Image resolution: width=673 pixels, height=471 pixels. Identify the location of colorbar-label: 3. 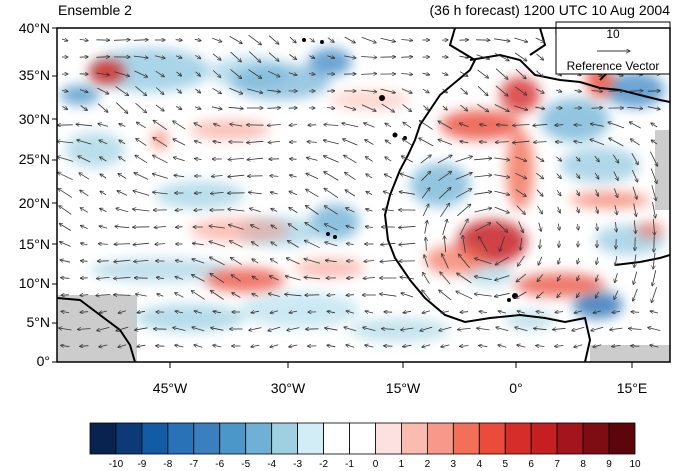
(454, 464).